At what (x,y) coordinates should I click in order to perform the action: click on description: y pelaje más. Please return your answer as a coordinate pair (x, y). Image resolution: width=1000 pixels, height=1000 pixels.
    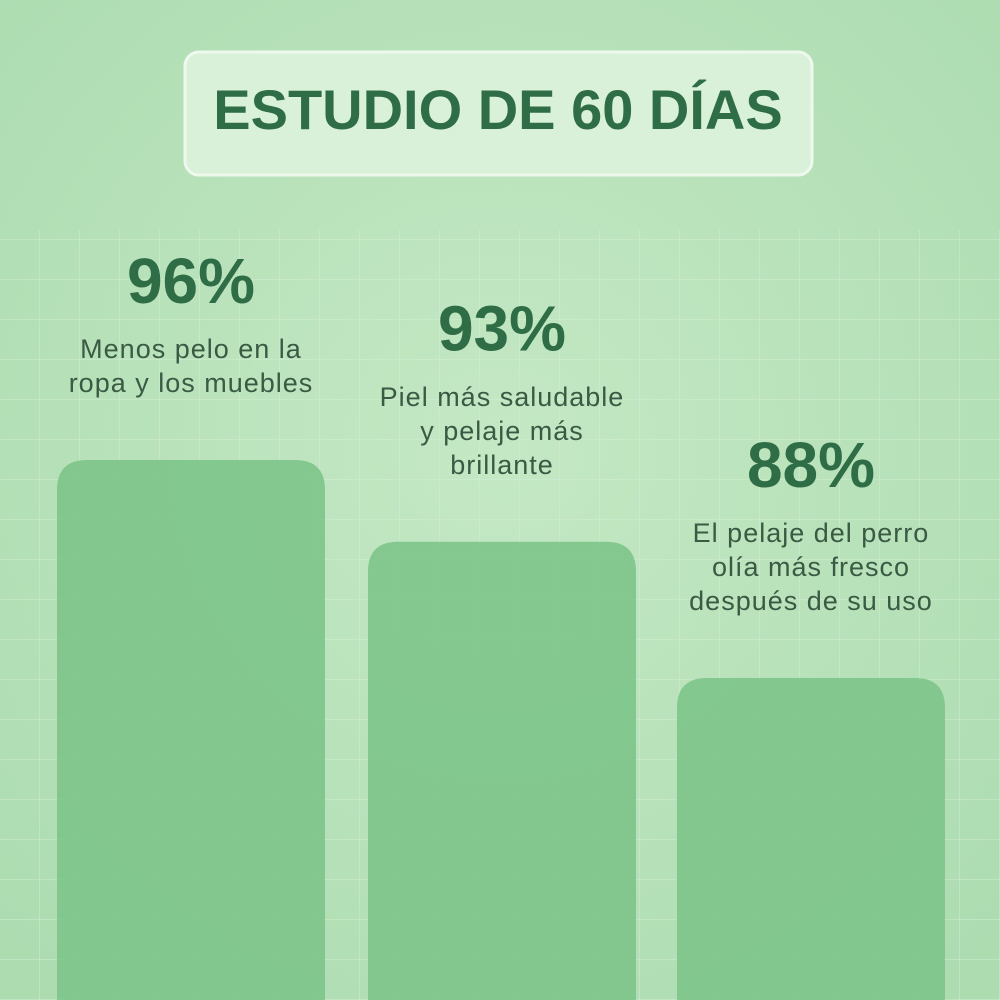
    Looking at the image, I should click on (502, 431).